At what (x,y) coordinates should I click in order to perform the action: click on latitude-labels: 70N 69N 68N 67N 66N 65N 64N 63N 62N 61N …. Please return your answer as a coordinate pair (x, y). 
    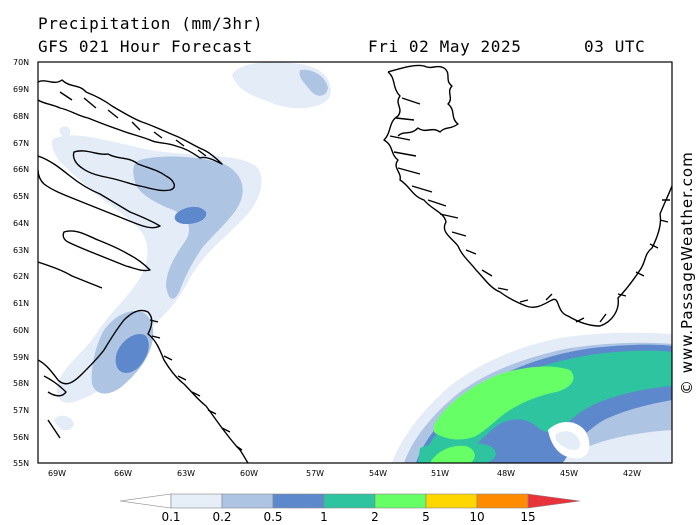
    Looking at the image, I should click on (21, 263).